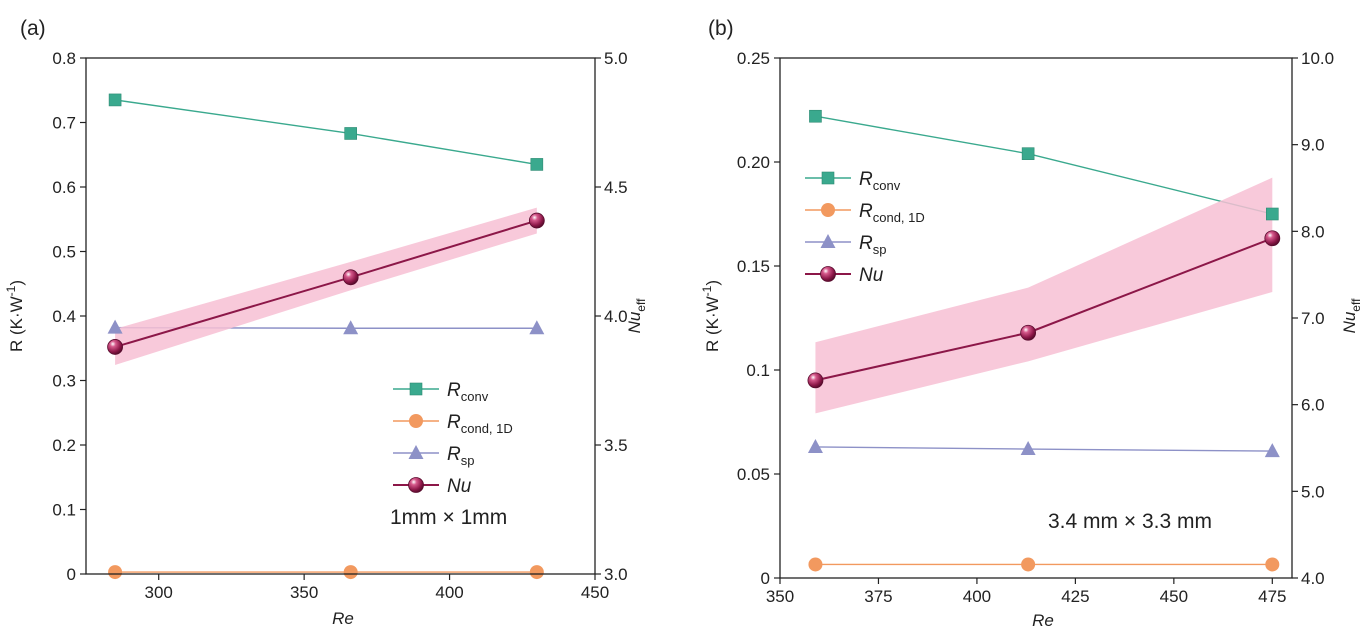 The height and width of the screenshot is (636, 1368). I want to click on legend-label-sub: conv, so click(475, 396).